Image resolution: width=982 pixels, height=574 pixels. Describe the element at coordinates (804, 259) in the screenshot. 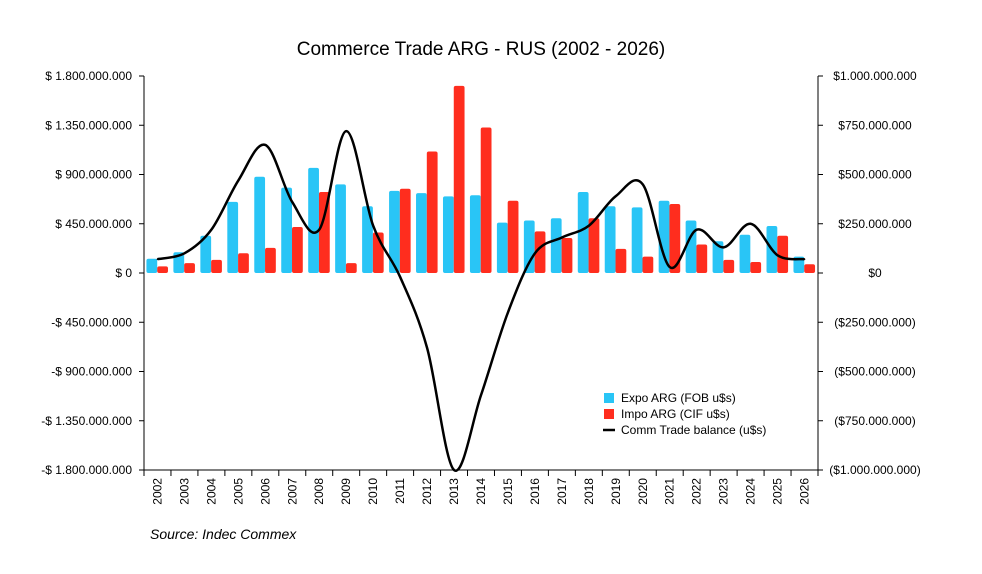

I see `balance-point-2026` at that location.